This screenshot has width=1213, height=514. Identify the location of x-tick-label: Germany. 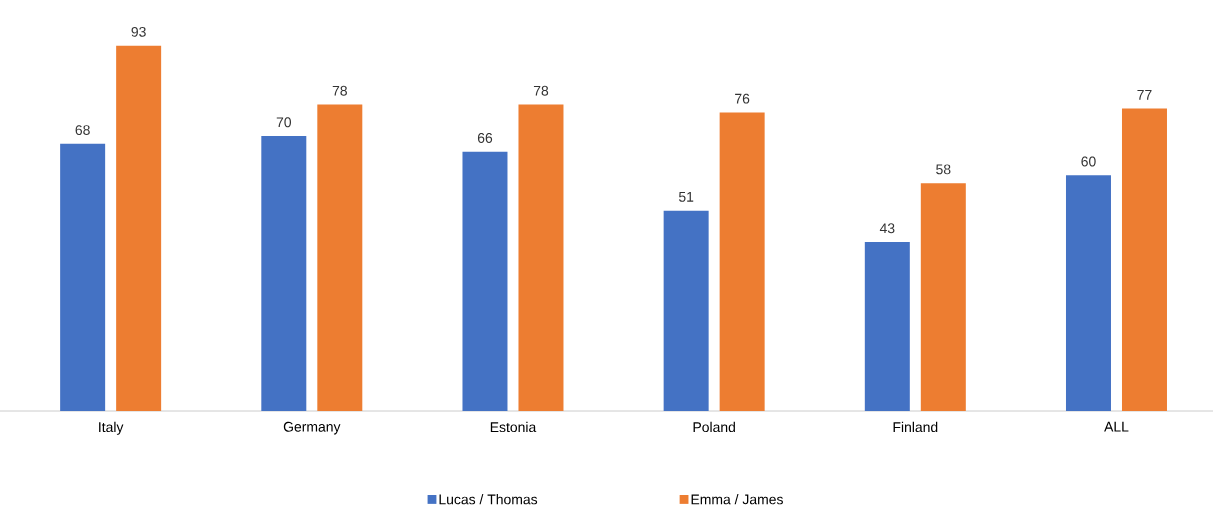
(312, 428).